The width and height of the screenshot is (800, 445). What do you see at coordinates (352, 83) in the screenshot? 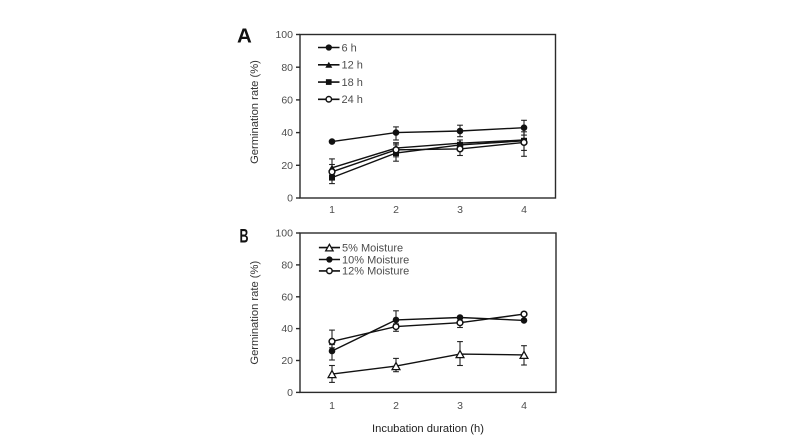
I see `svg-text: 18 h` at bounding box center [352, 83].